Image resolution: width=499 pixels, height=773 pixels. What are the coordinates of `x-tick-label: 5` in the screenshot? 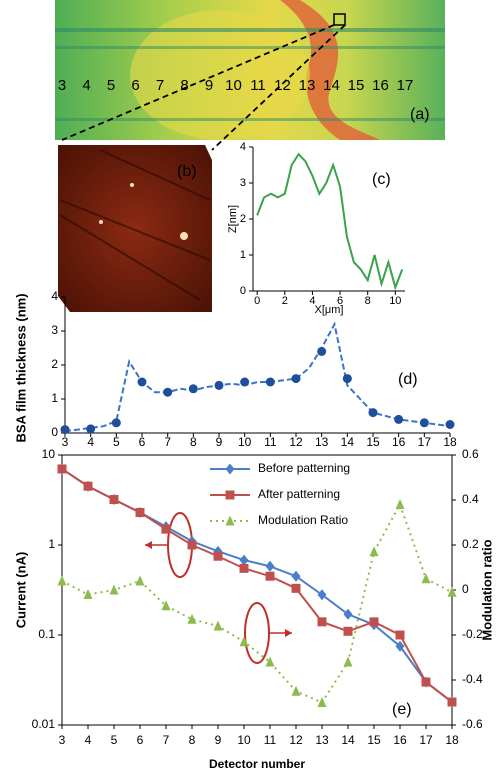 It's located at (114, 740).